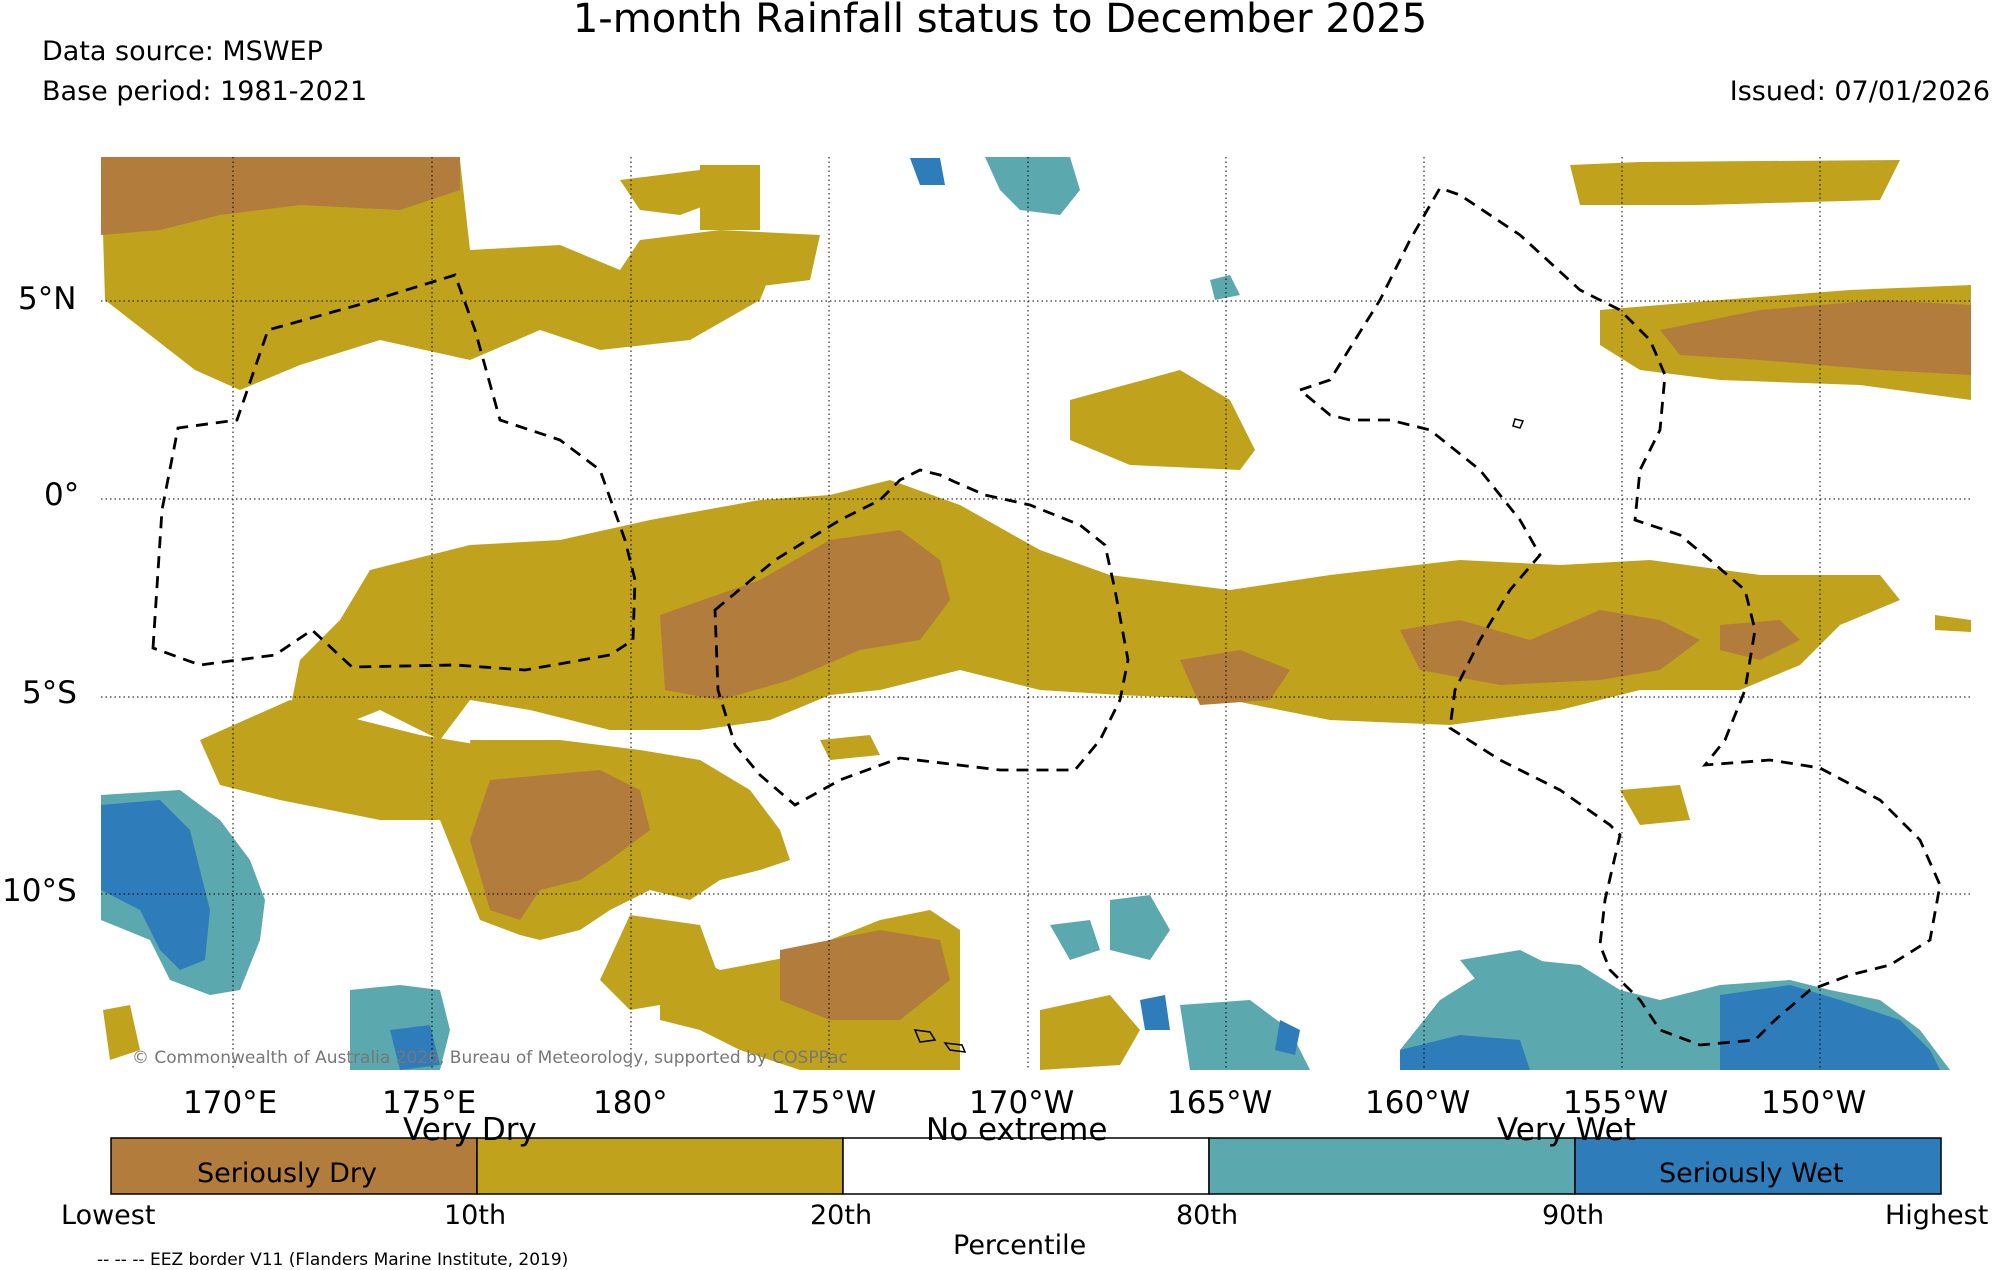  I want to click on legend-colorbar, so click(1026, 1166).